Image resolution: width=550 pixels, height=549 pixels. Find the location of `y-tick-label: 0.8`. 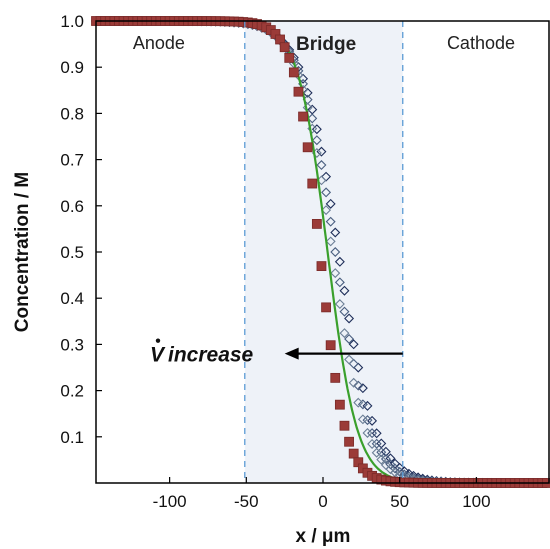

y-tick-label: 0.8 is located at coordinates (72, 113).